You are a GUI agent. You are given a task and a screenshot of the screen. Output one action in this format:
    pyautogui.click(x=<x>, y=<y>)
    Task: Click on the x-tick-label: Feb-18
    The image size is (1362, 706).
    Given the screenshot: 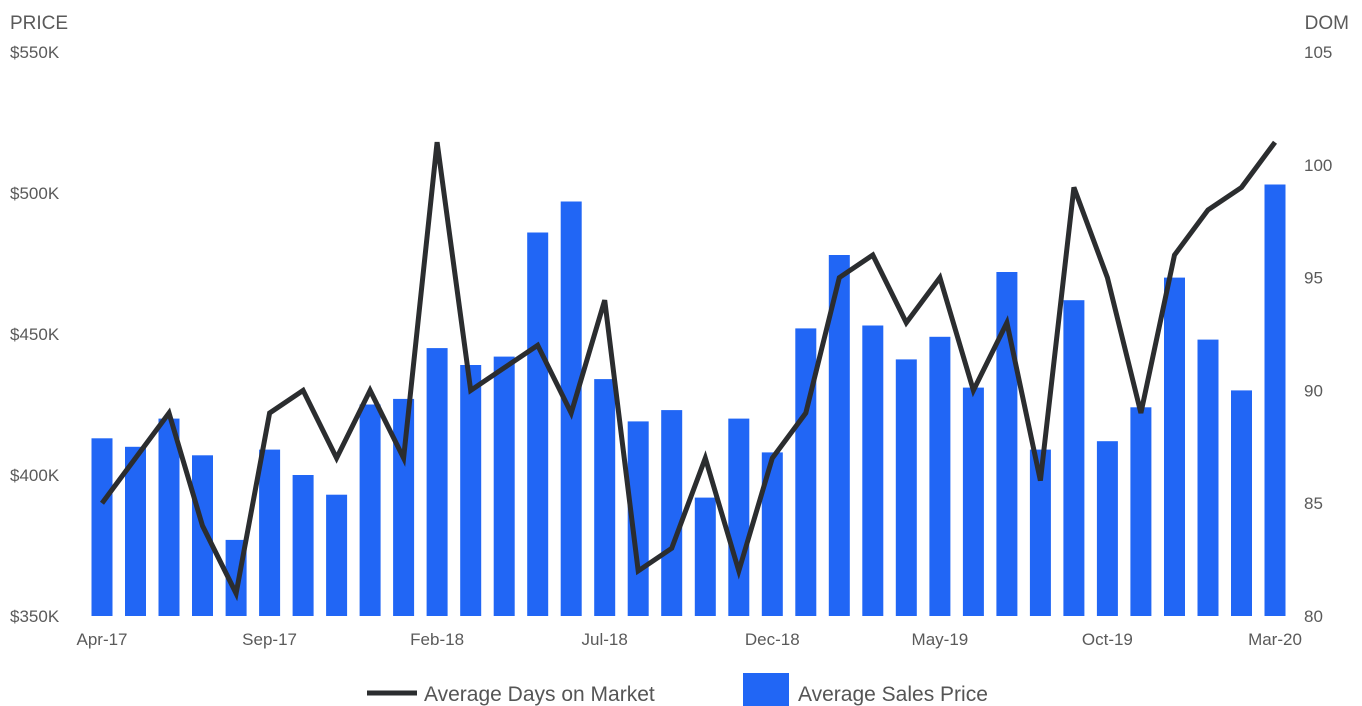 What is the action you would take?
    pyautogui.click(x=437, y=639)
    